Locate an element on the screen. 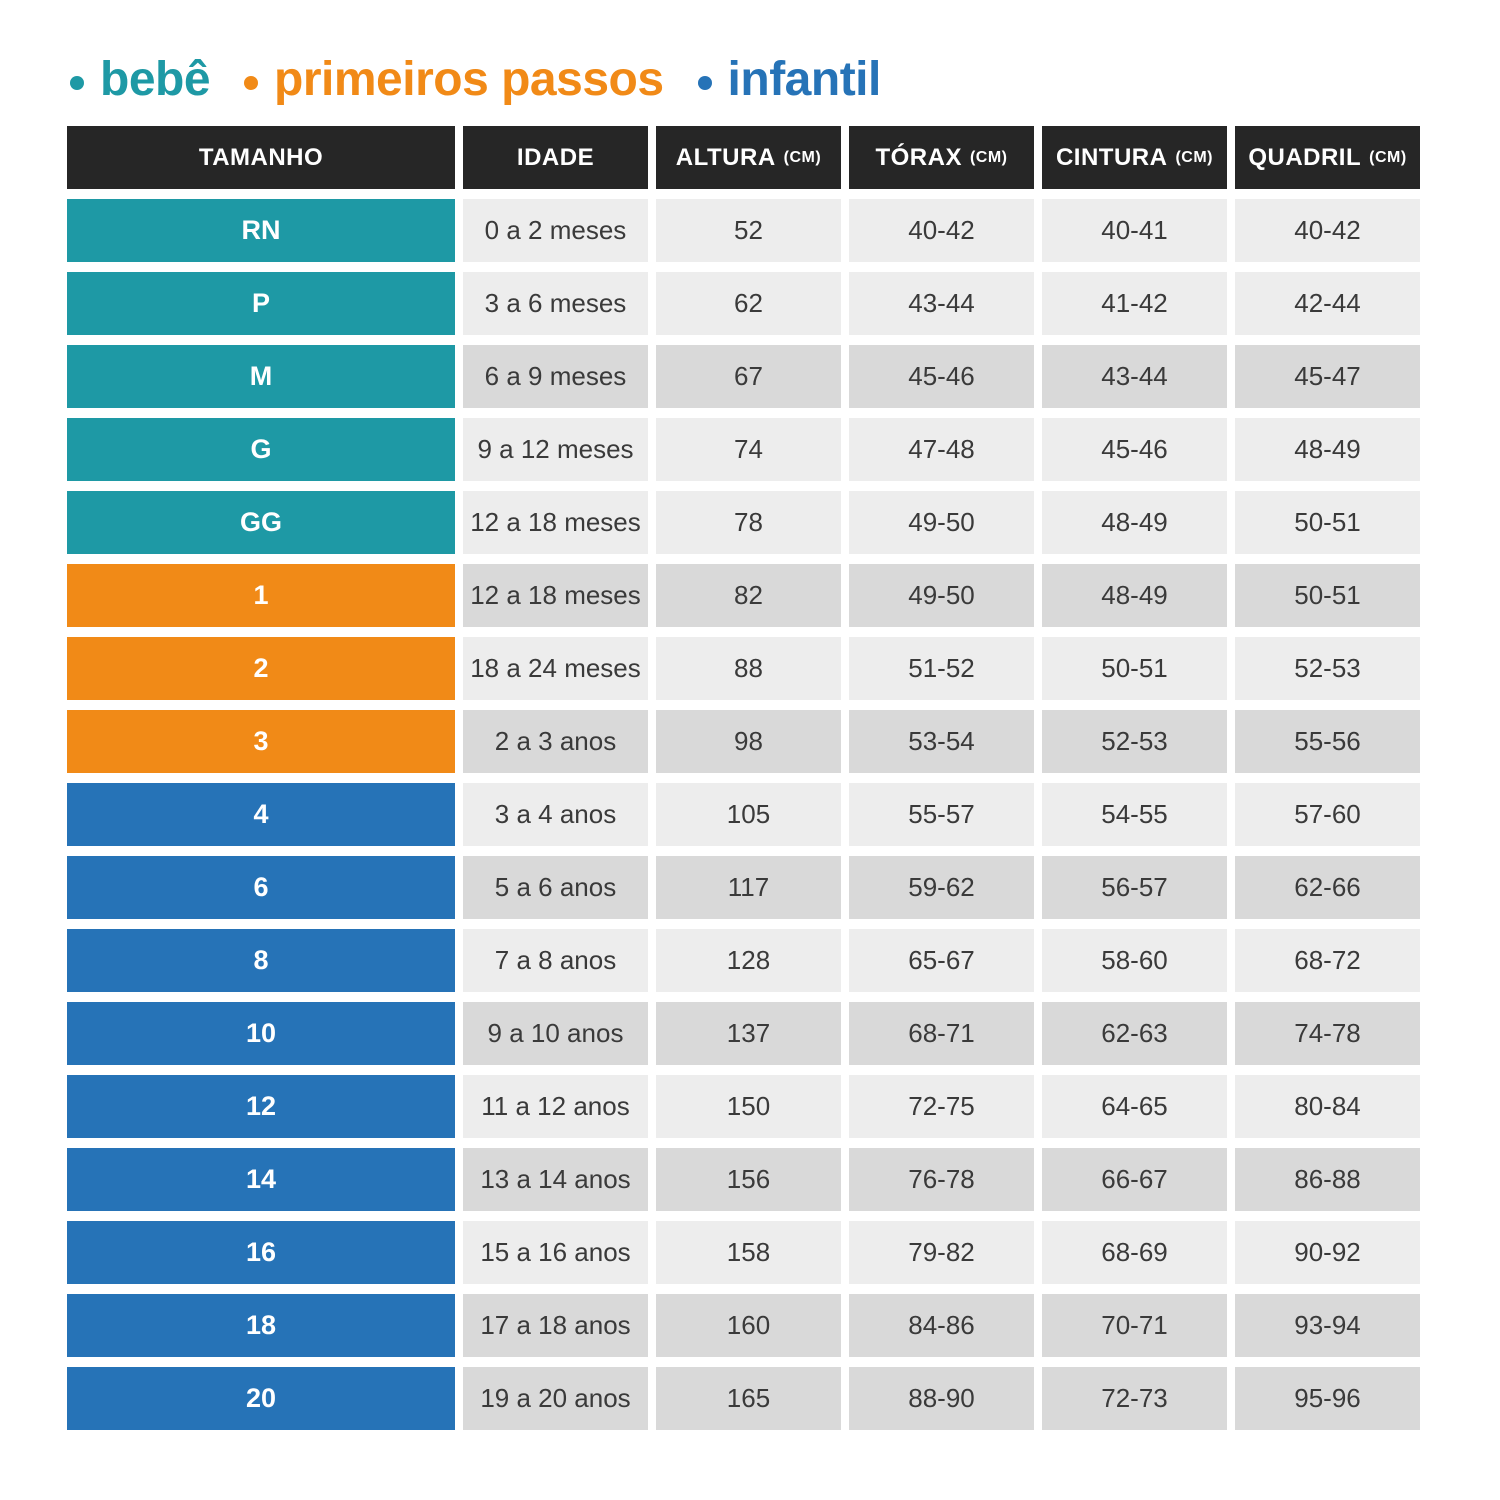  size-cell-14: 14 is located at coordinates (261, 1179).